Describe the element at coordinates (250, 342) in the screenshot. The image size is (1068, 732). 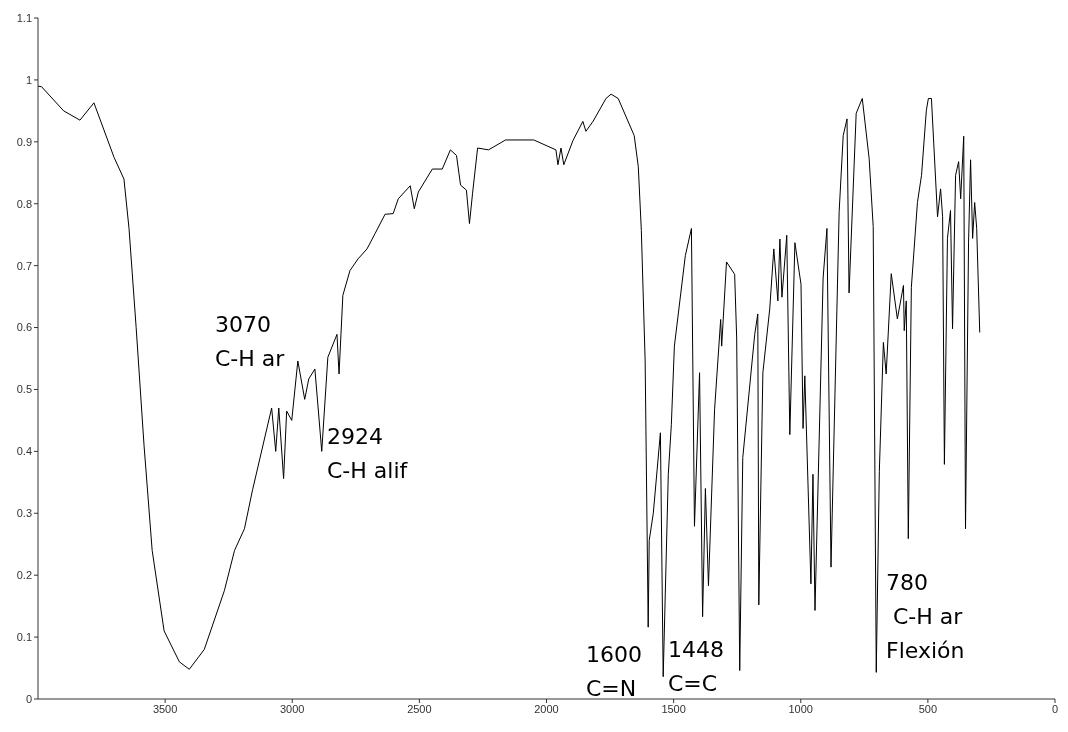
I see `annotation: 3070 C-H ar` at that location.